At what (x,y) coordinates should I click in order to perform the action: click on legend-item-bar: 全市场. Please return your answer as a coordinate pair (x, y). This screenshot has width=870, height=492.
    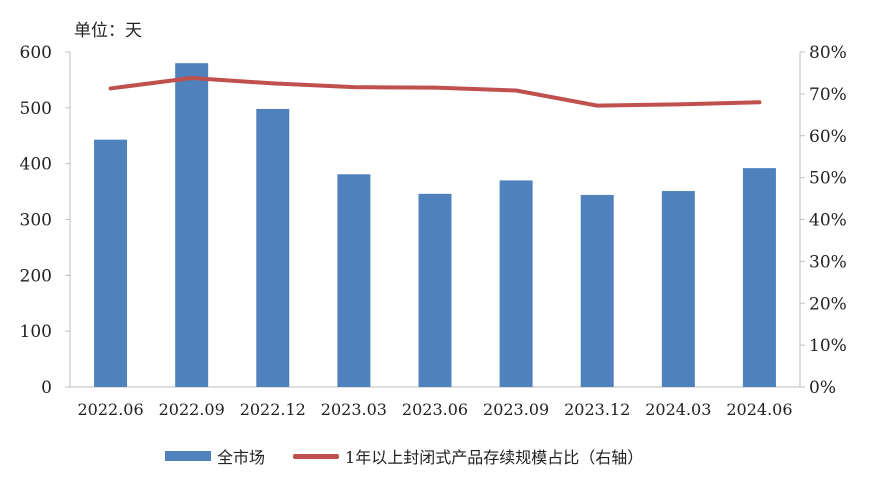
    Looking at the image, I should click on (215, 456).